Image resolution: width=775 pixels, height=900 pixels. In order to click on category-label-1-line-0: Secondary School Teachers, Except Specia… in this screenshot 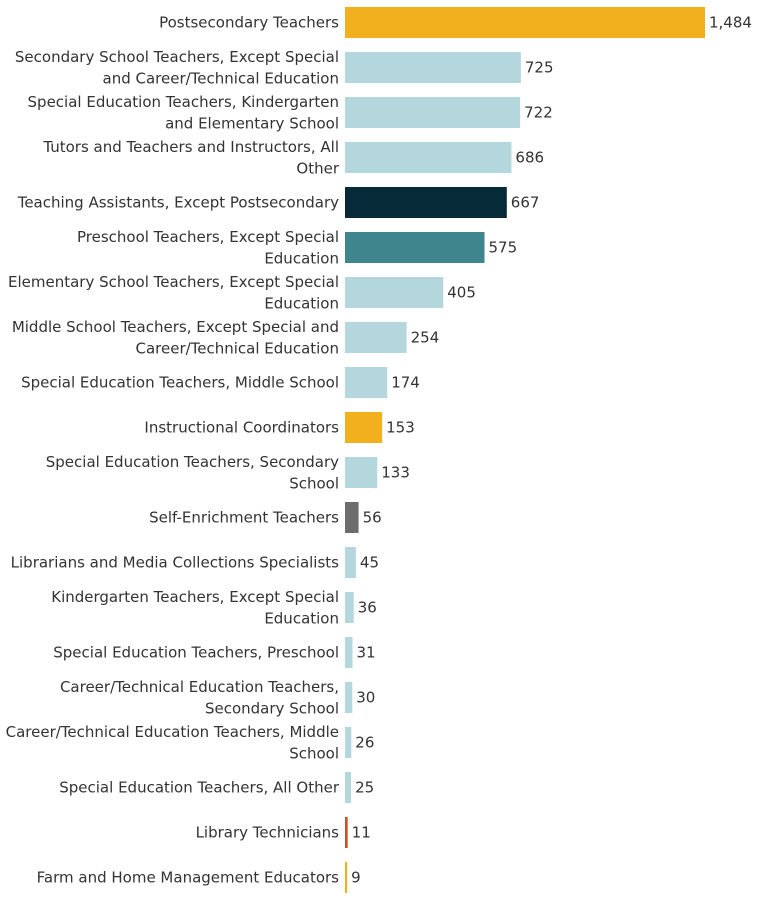, I will do `click(177, 57)`.